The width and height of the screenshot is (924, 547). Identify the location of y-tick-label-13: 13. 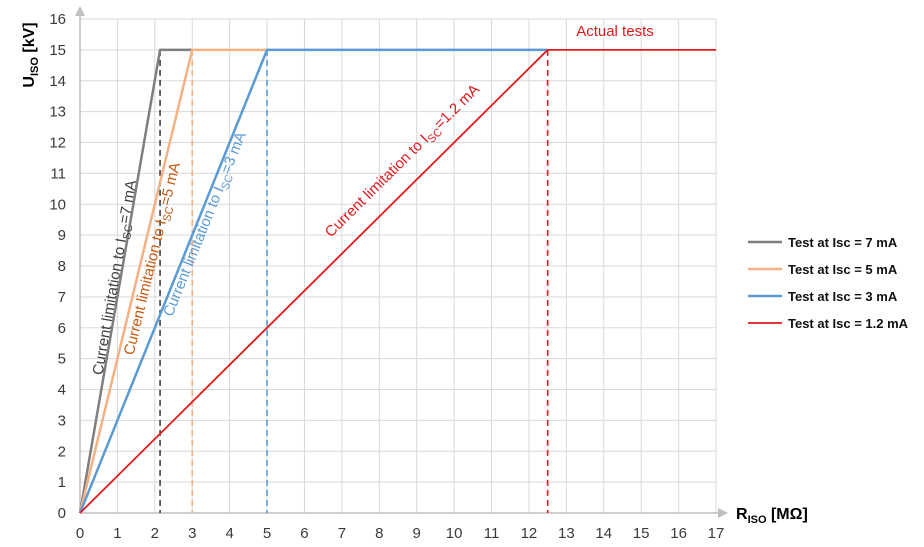
(57, 112).